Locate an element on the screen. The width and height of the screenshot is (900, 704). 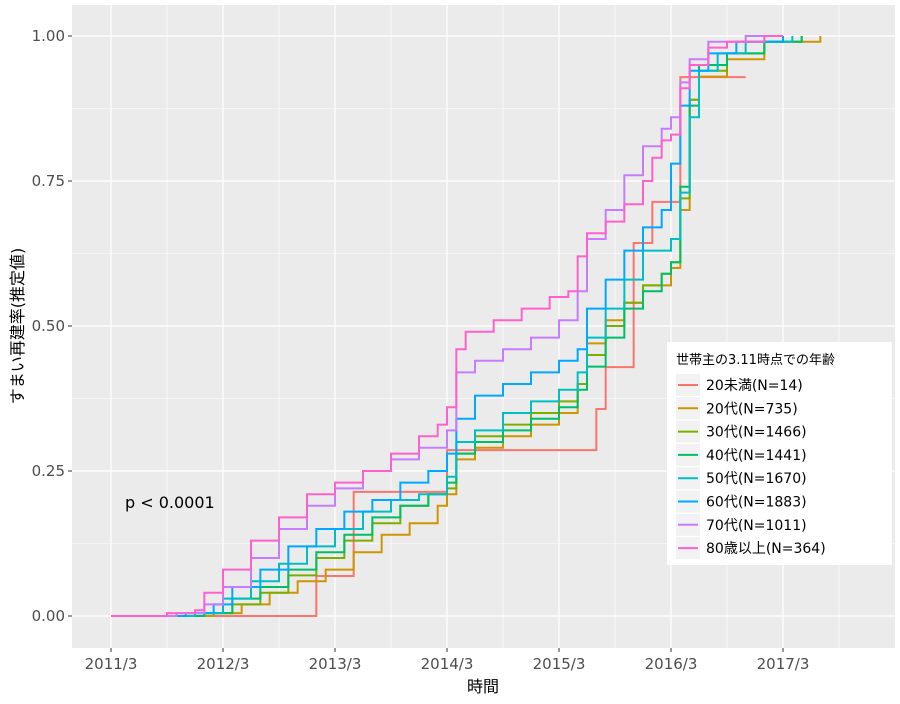
y-tick-label: 0.50 is located at coordinates (48, 326).